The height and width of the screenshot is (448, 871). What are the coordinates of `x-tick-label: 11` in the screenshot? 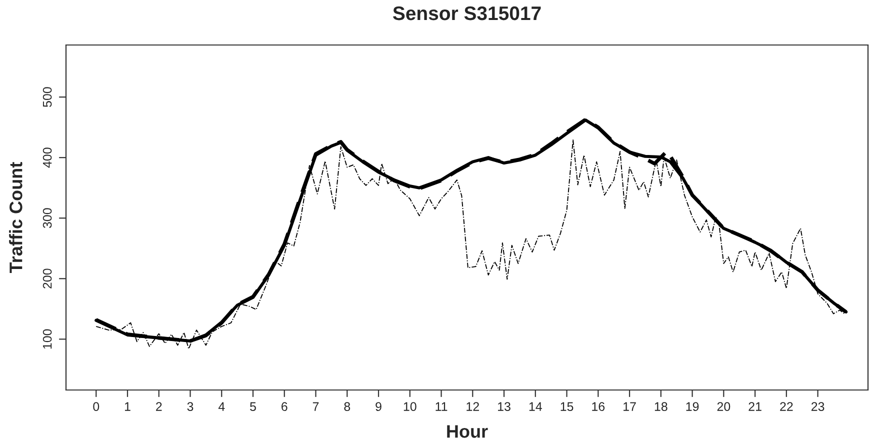 It's located at (442, 406).